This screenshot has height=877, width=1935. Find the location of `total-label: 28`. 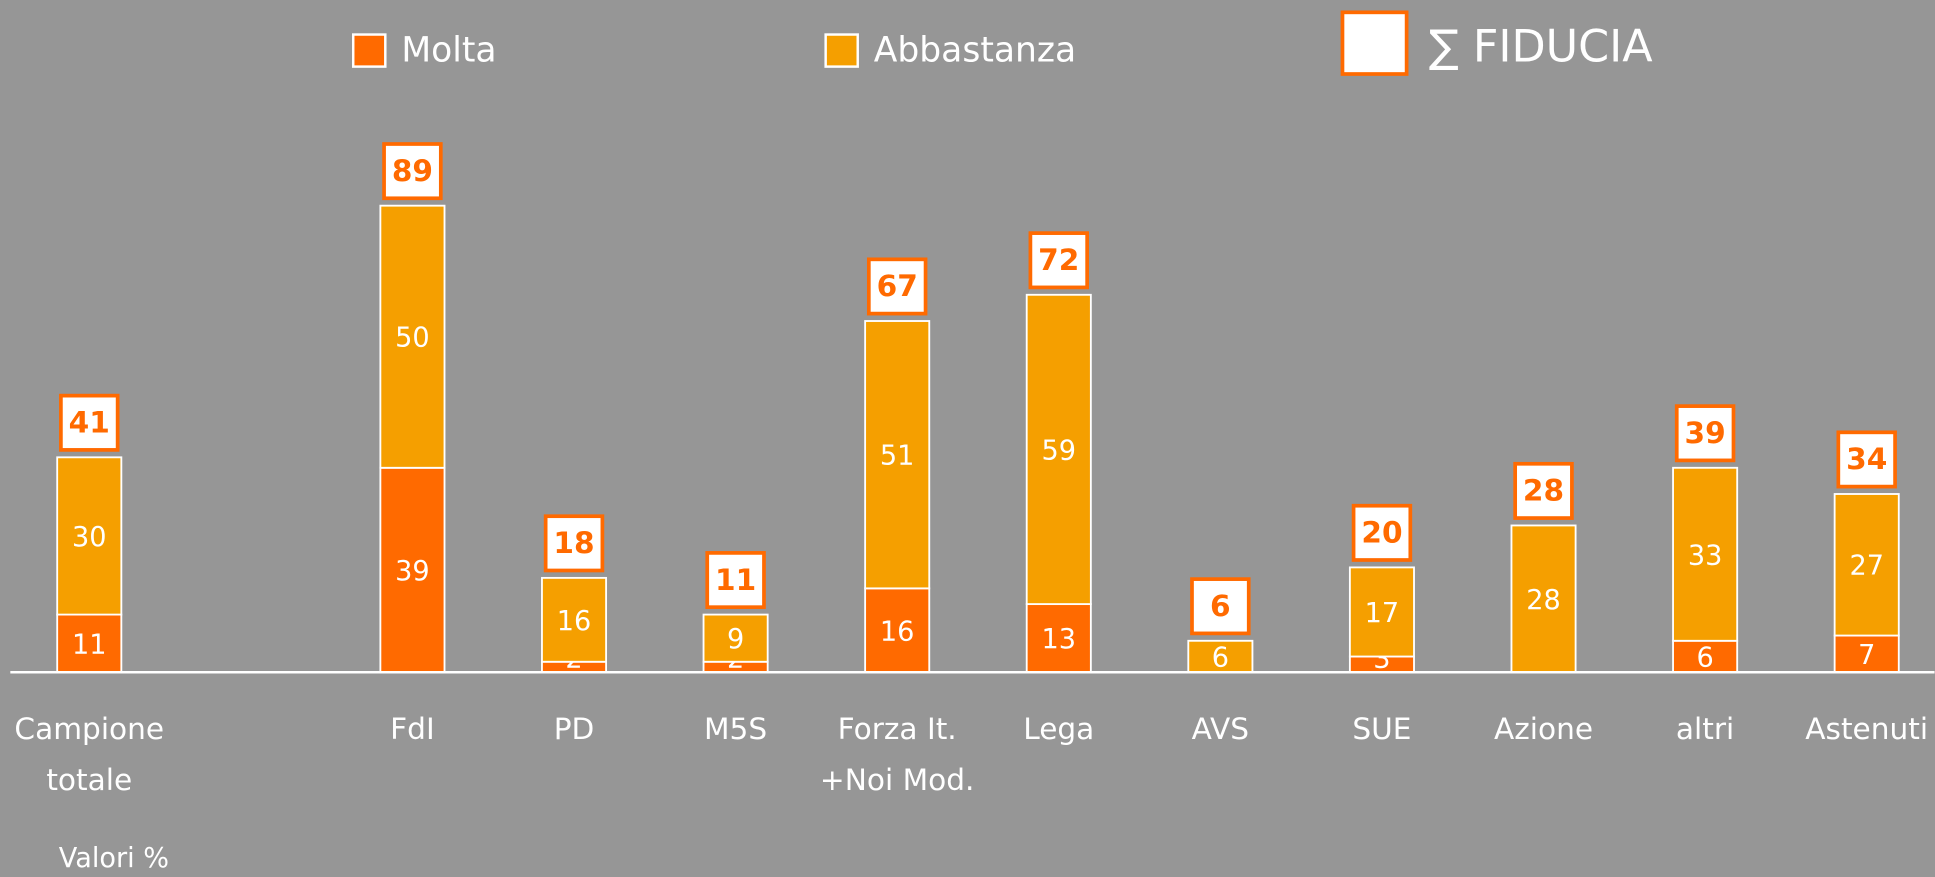

total-label: 28 is located at coordinates (1543, 491).